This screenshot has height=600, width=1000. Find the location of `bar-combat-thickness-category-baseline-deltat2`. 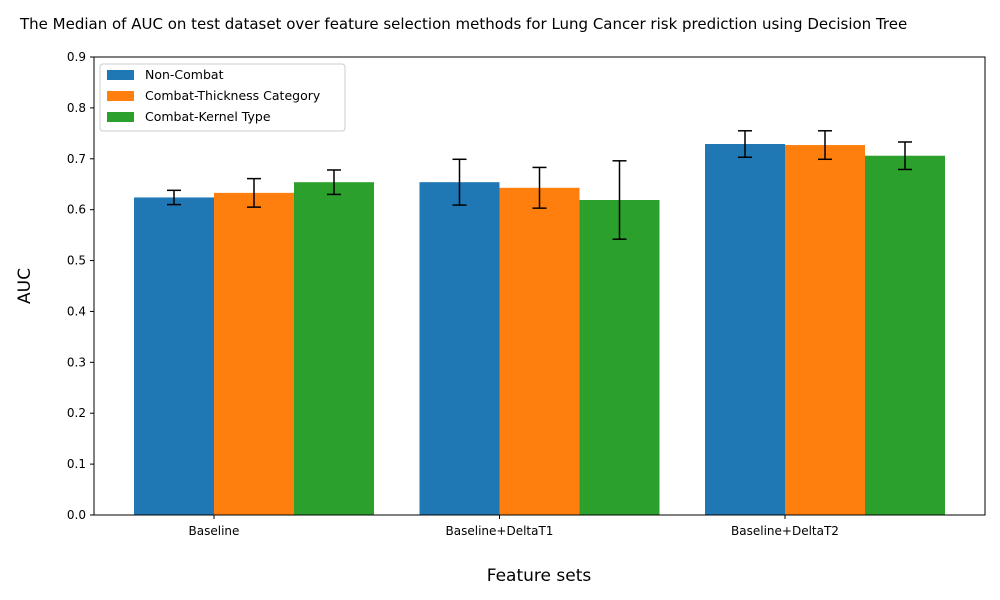

bar-combat-thickness-category-baseline-deltat2 is located at coordinates (825, 330).